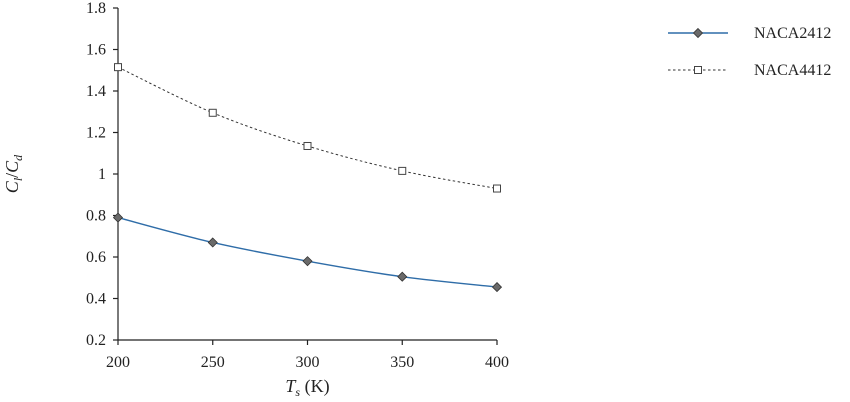 The image size is (850, 402). Describe the element at coordinates (792, 70) in the screenshot. I see `legend-label: NACA4412` at that location.